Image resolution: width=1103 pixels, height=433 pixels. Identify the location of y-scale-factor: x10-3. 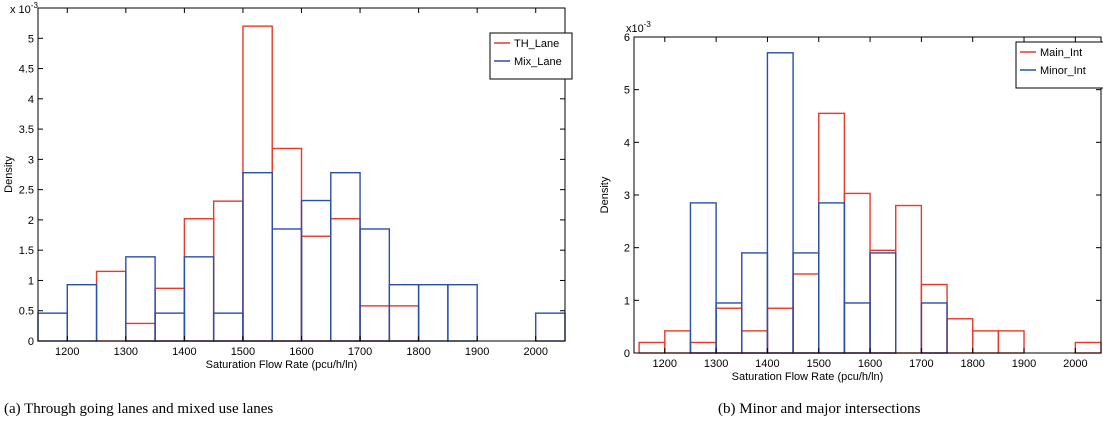
(638, 27).